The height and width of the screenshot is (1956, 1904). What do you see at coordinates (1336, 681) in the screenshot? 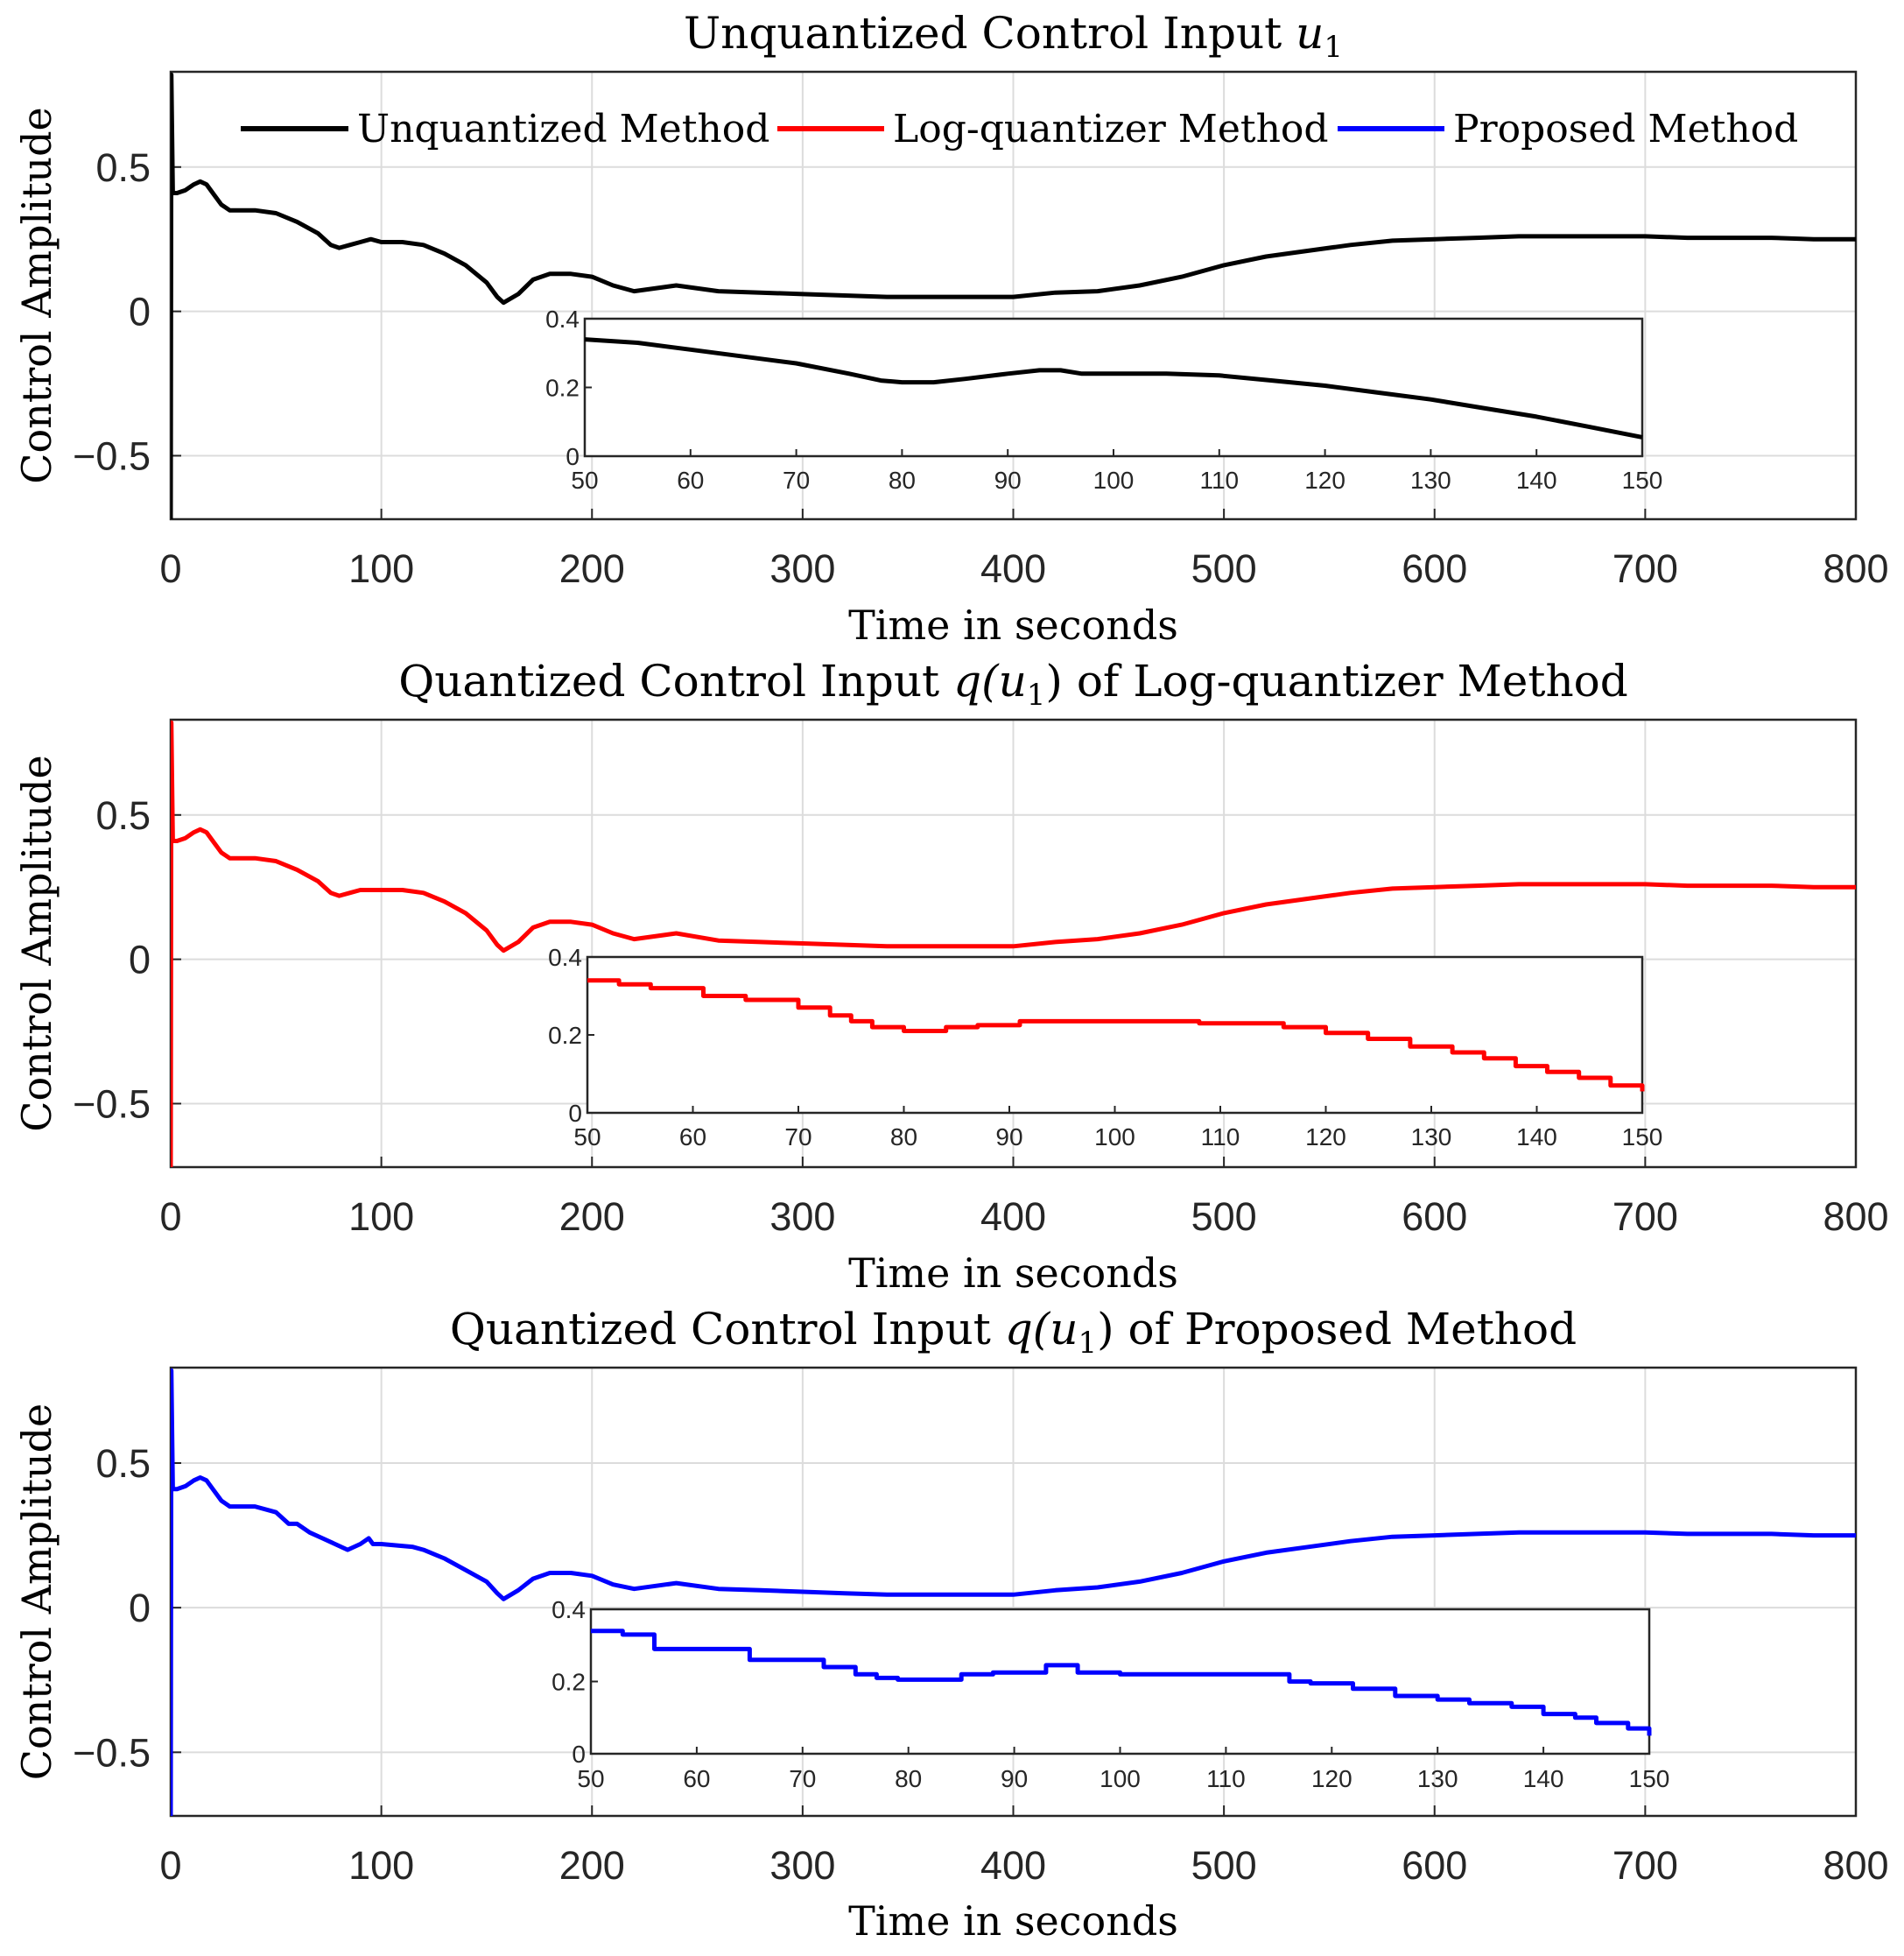
I see `title-suffix: ) of Log-quantizer Method` at bounding box center [1336, 681].